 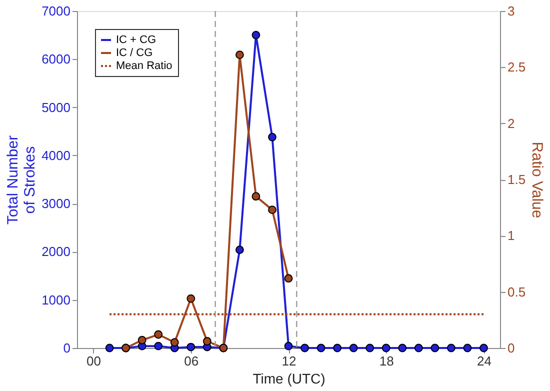 What do you see at coordinates (289, 378) in the screenshot?
I see `x-axis-title: Time (UTC)` at bounding box center [289, 378].